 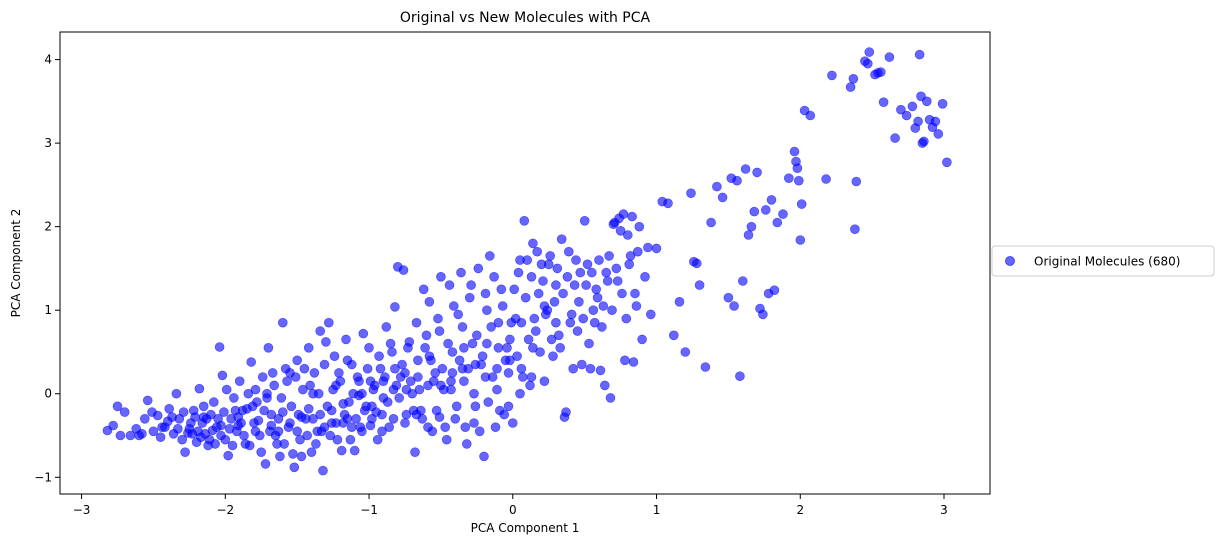 What do you see at coordinates (225, 510) in the screenshot?
I see `x-tick-label: −2` at bounding box center [225, 510].